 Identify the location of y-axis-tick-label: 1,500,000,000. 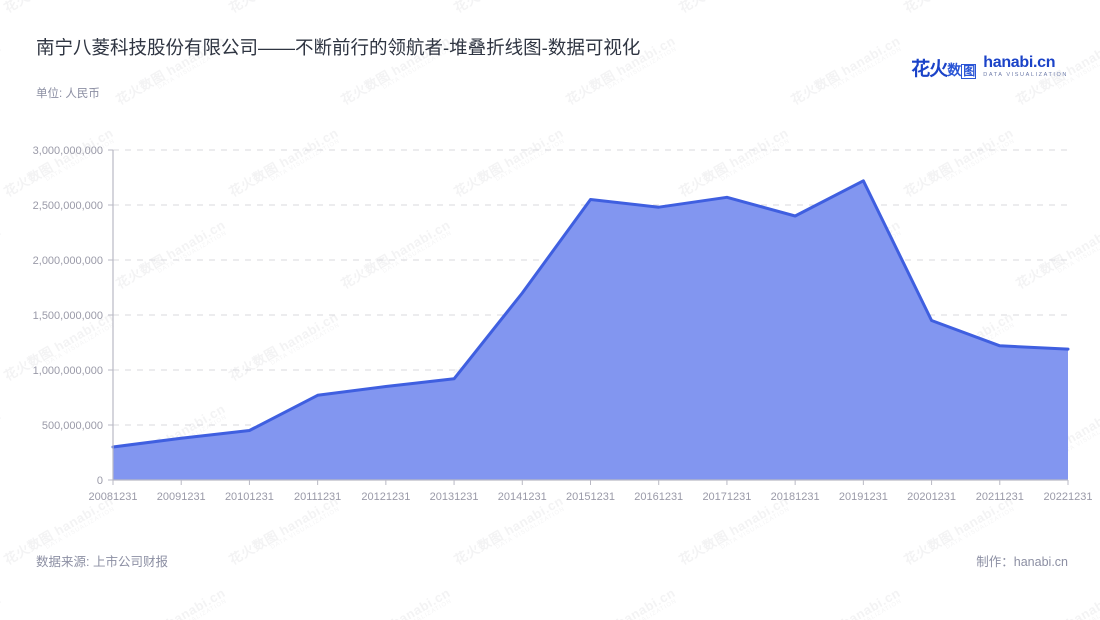
(68, 316).